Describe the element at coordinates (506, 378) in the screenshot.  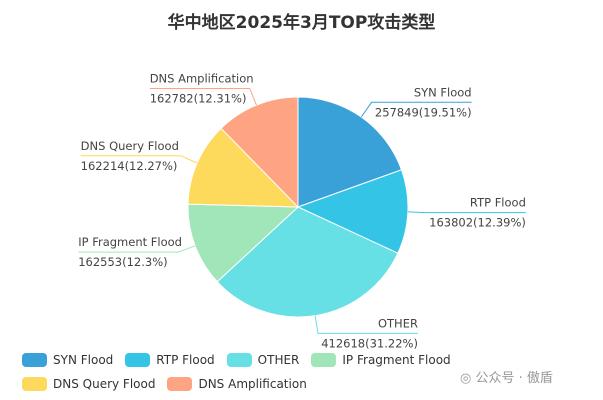
I see `watermark: ◎ 公众号 · 傲盾` at that location.